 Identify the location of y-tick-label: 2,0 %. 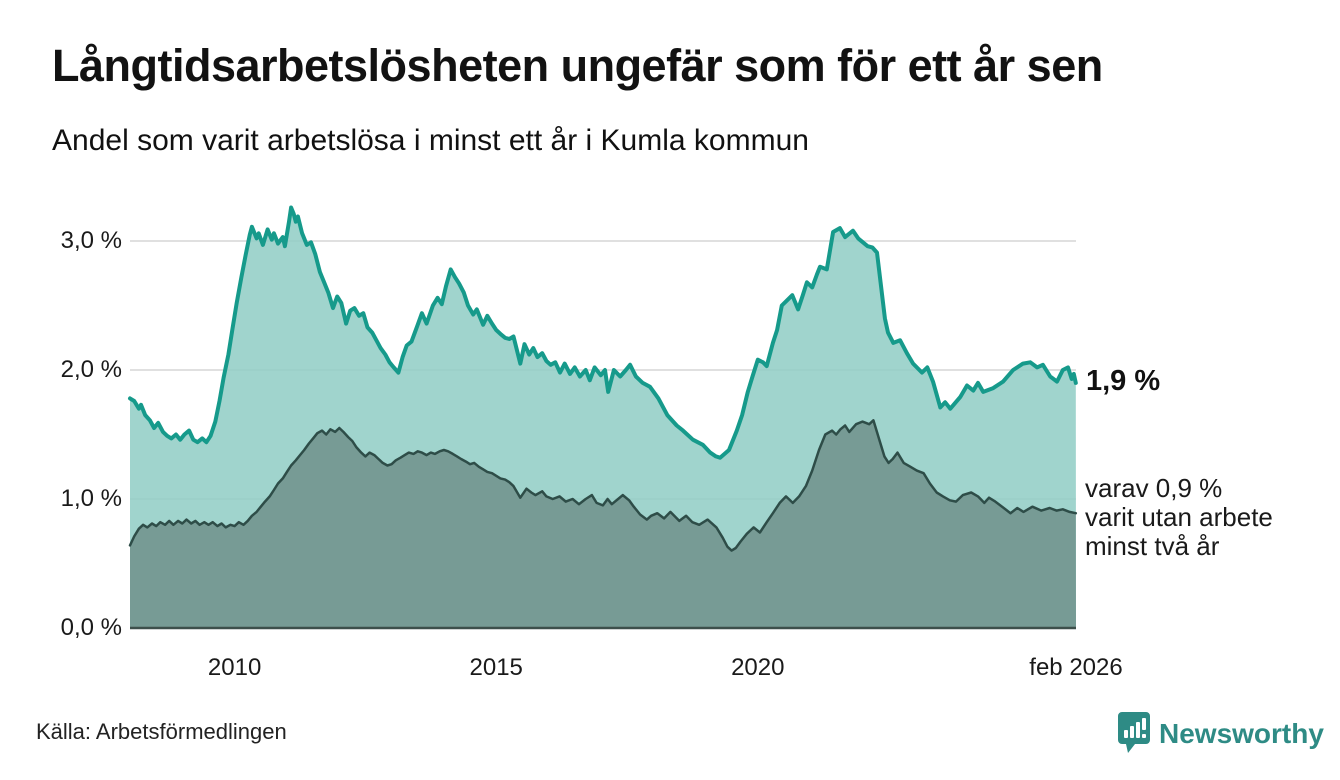
(91, 369).